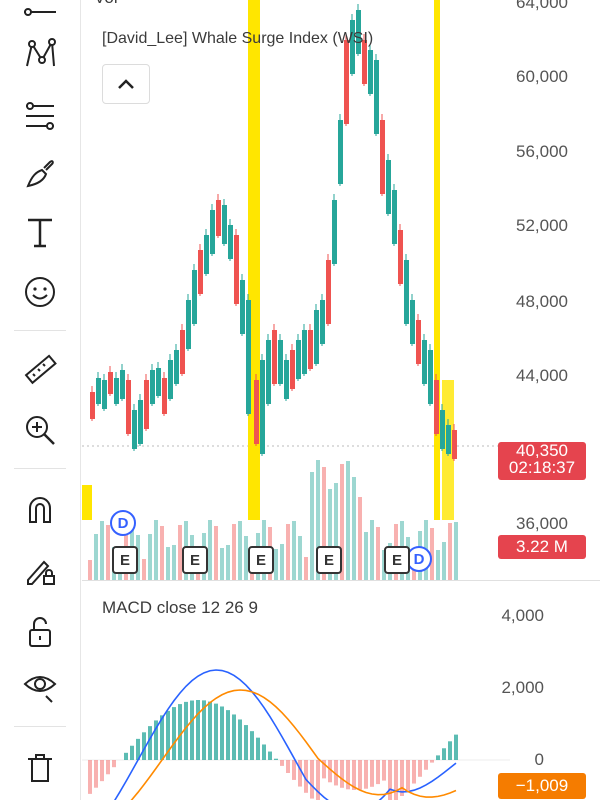 The image size is (600, 800). What do you see at coordinates (126, 84) in the screenshot?
I see `collapse-button` at bounding box center [126, 84].